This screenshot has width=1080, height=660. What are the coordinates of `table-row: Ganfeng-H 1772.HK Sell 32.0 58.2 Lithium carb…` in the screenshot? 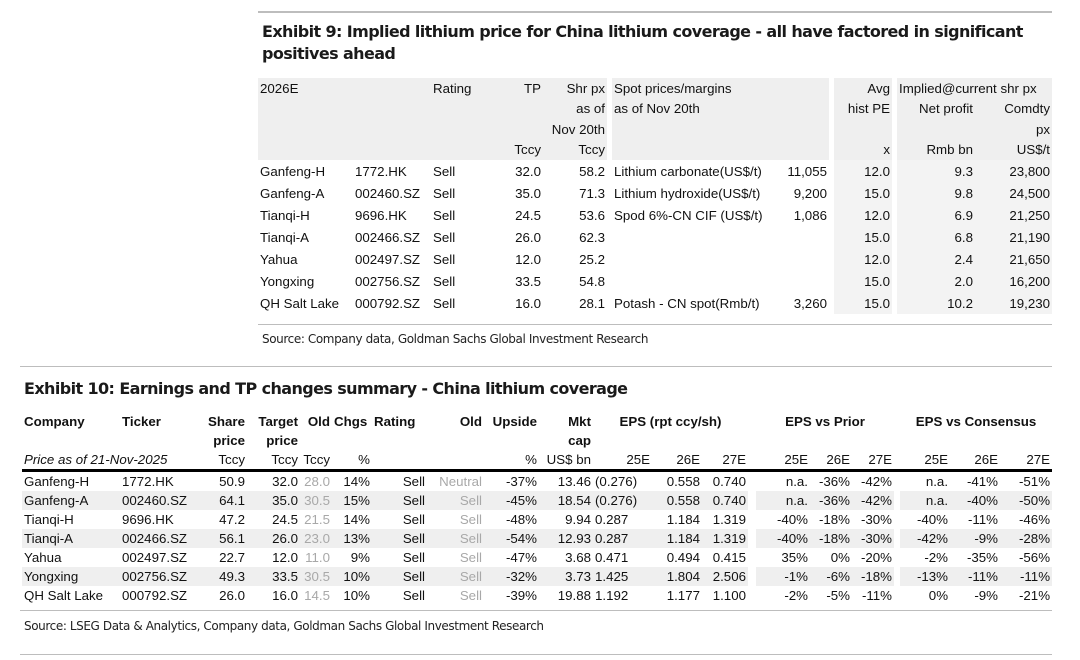 It's located at (655, 171).